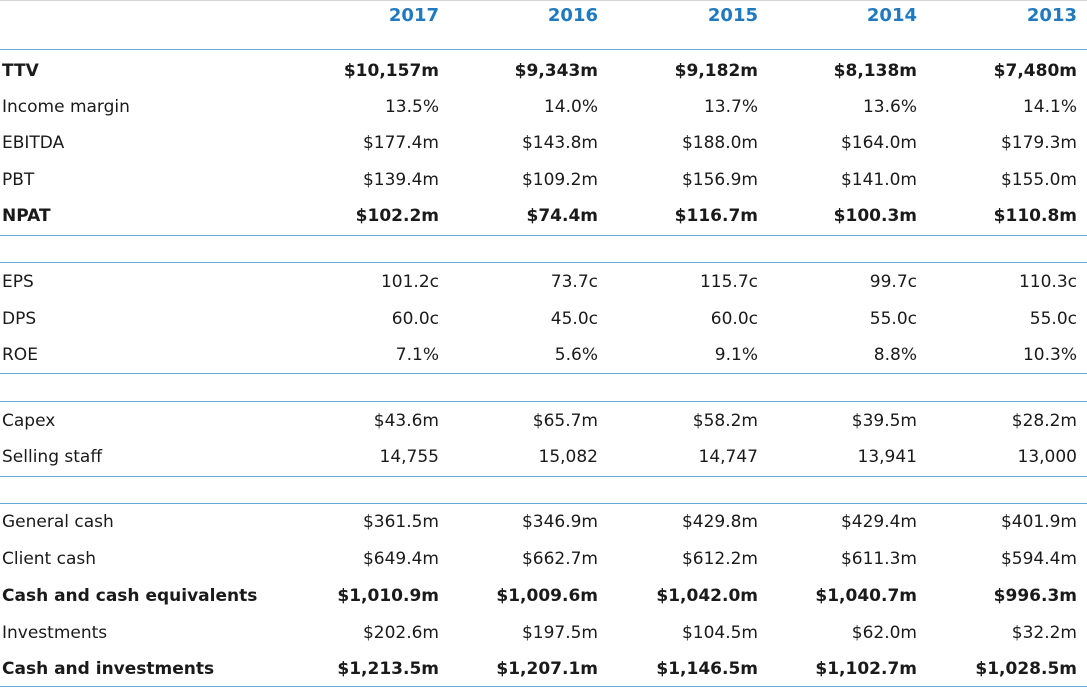  What do you see at coordinates (411, 107) in the screenshot?
I see `row-value: 13.5%` at bounding box center [411, 107].